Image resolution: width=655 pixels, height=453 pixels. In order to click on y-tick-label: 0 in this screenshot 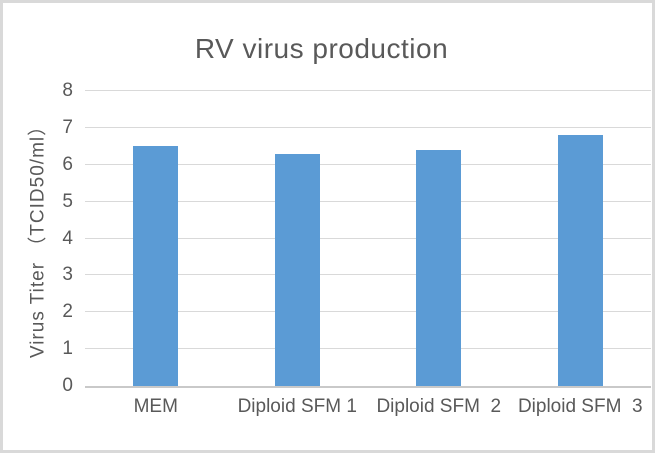, I will do `click(67, 385)`.